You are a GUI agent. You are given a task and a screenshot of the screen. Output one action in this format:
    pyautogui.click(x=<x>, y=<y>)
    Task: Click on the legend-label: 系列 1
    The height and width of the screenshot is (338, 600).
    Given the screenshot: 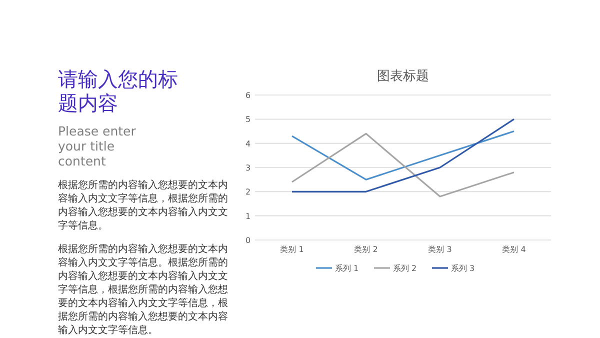 What is the action you would take?
    pyautogui.click(x=347, y=268)
    